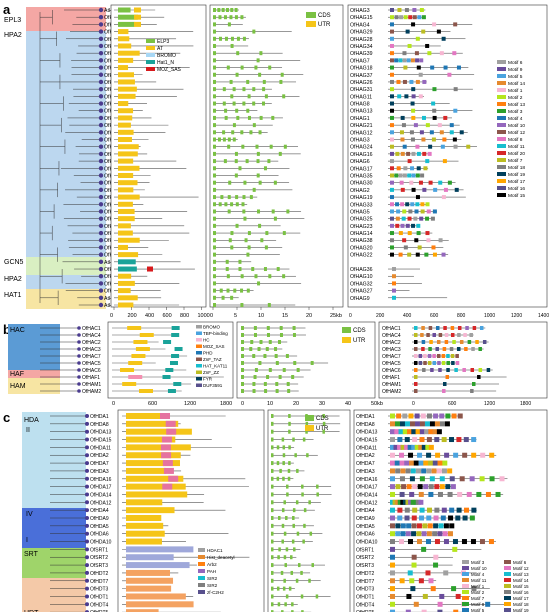 The width and height of the screenshot is (550, 612). I want to click on domain-protein-a, so click(156, 157).